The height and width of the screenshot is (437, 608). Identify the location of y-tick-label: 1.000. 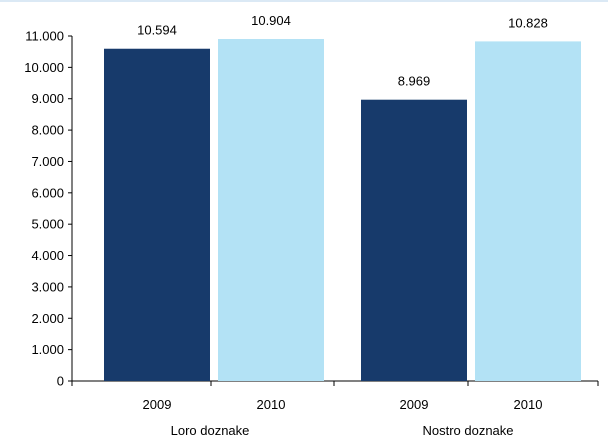
(47, 349).